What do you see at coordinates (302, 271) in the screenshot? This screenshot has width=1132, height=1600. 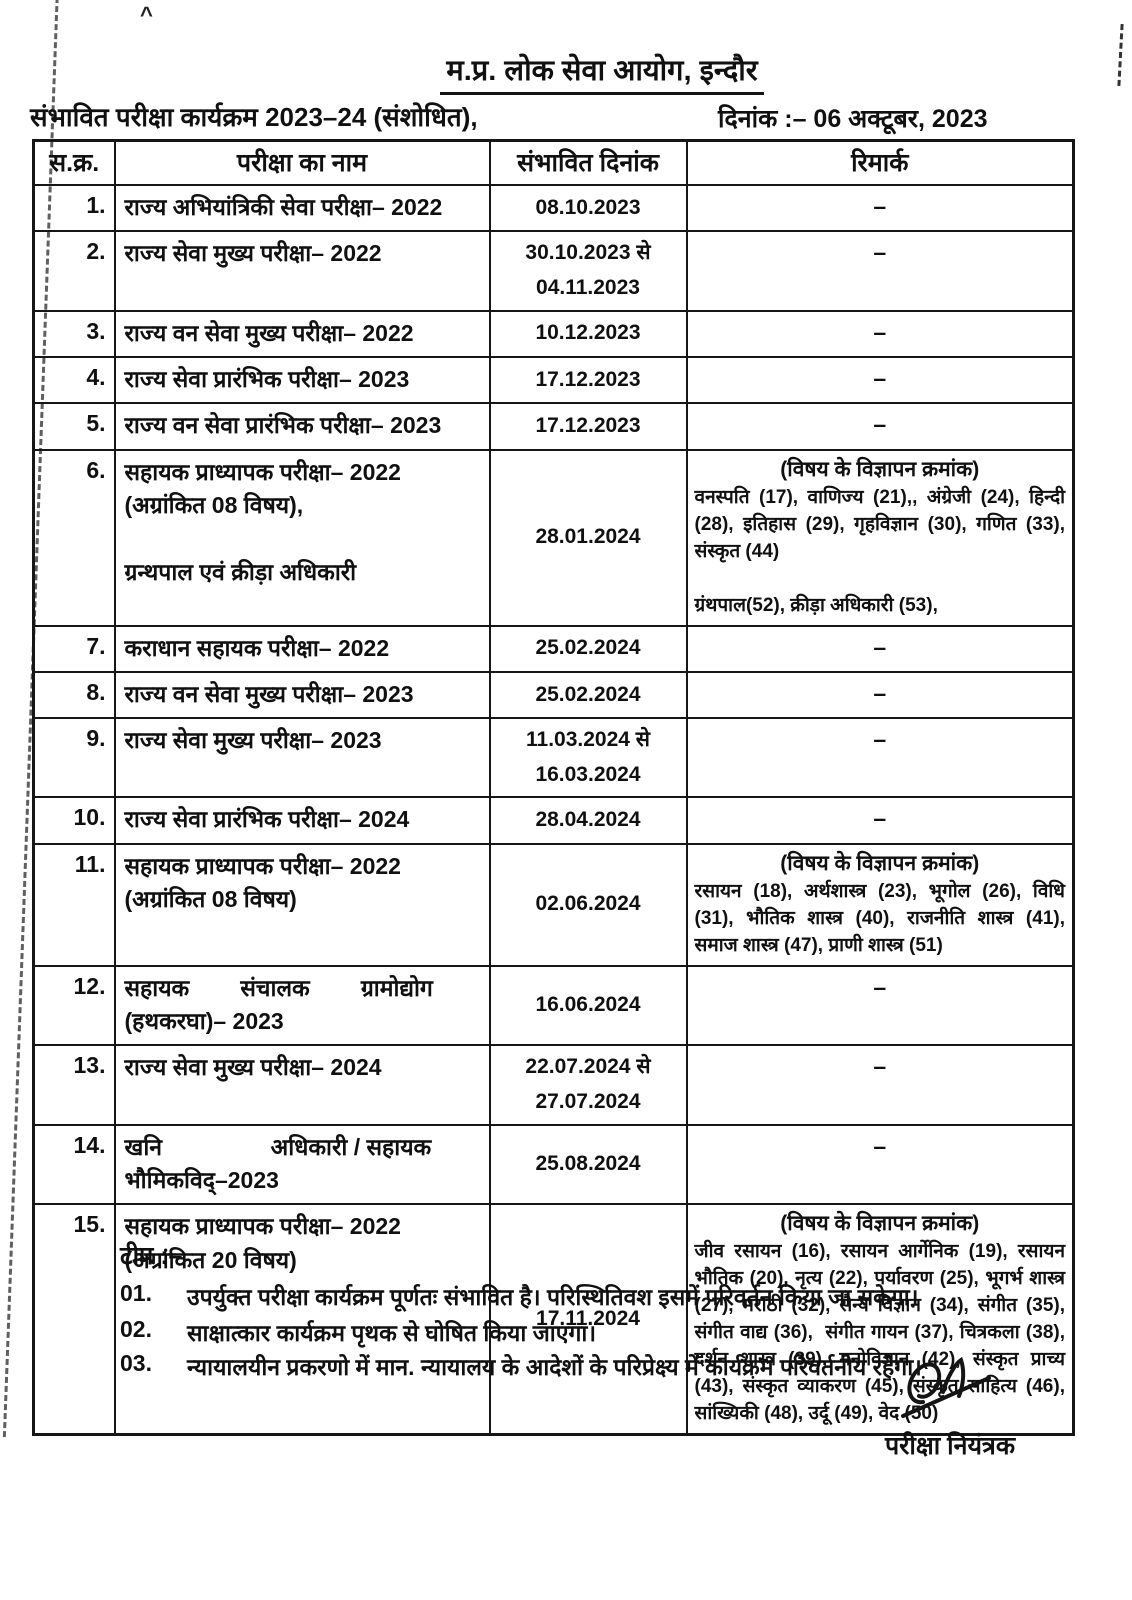 I see `row-exam-name: राज्य सेवा मुख्य परीक्षा– 2022` at bounding box center [302, 271].